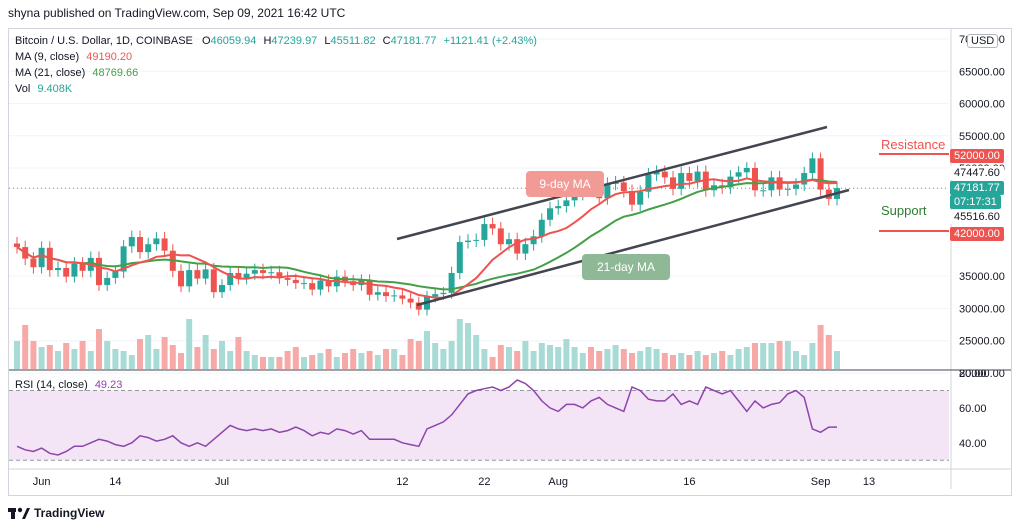 The height and width of the screenshot is (530, 1024). Describe the element at coordinates (479, 425) in the screenshot. I see `rsi-band` at that location.